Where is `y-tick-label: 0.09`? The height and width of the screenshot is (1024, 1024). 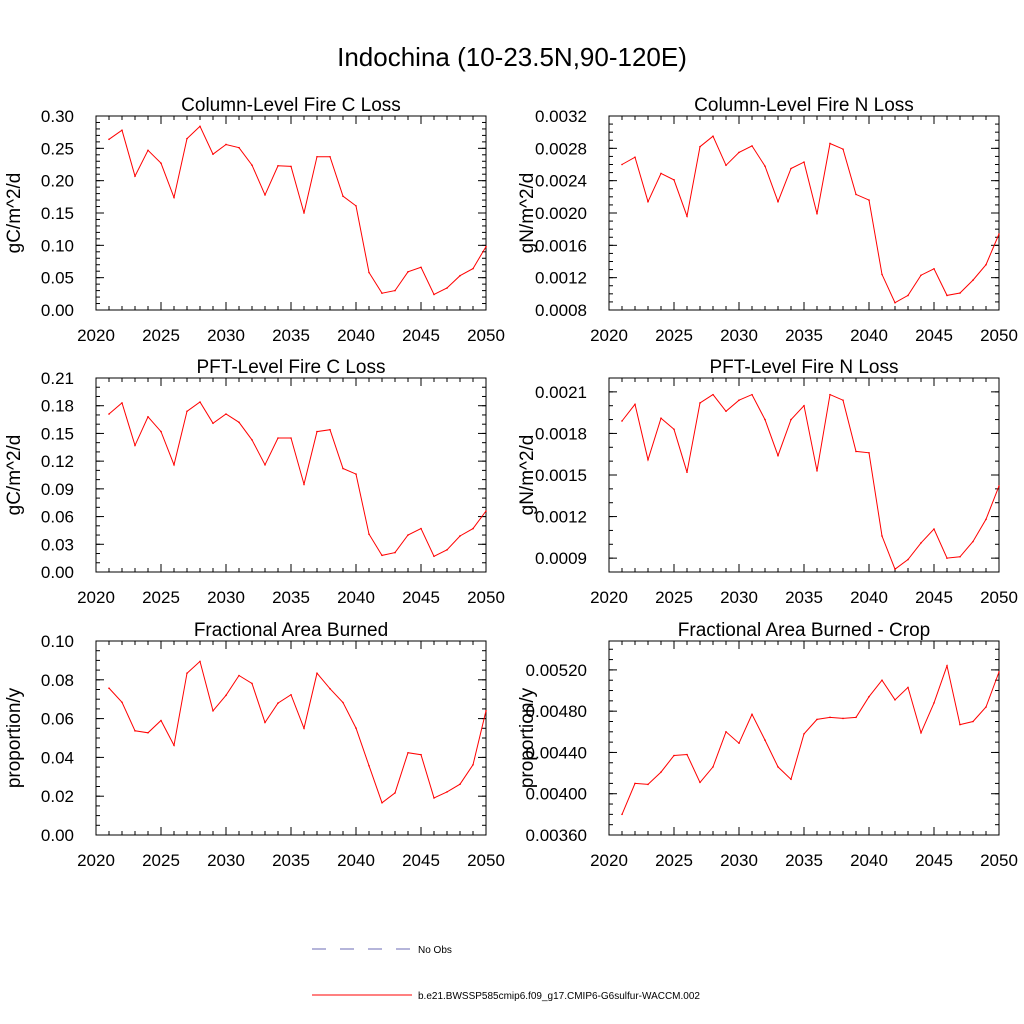
y-tick-label: 0.09 is located at coordinates (57, 489).